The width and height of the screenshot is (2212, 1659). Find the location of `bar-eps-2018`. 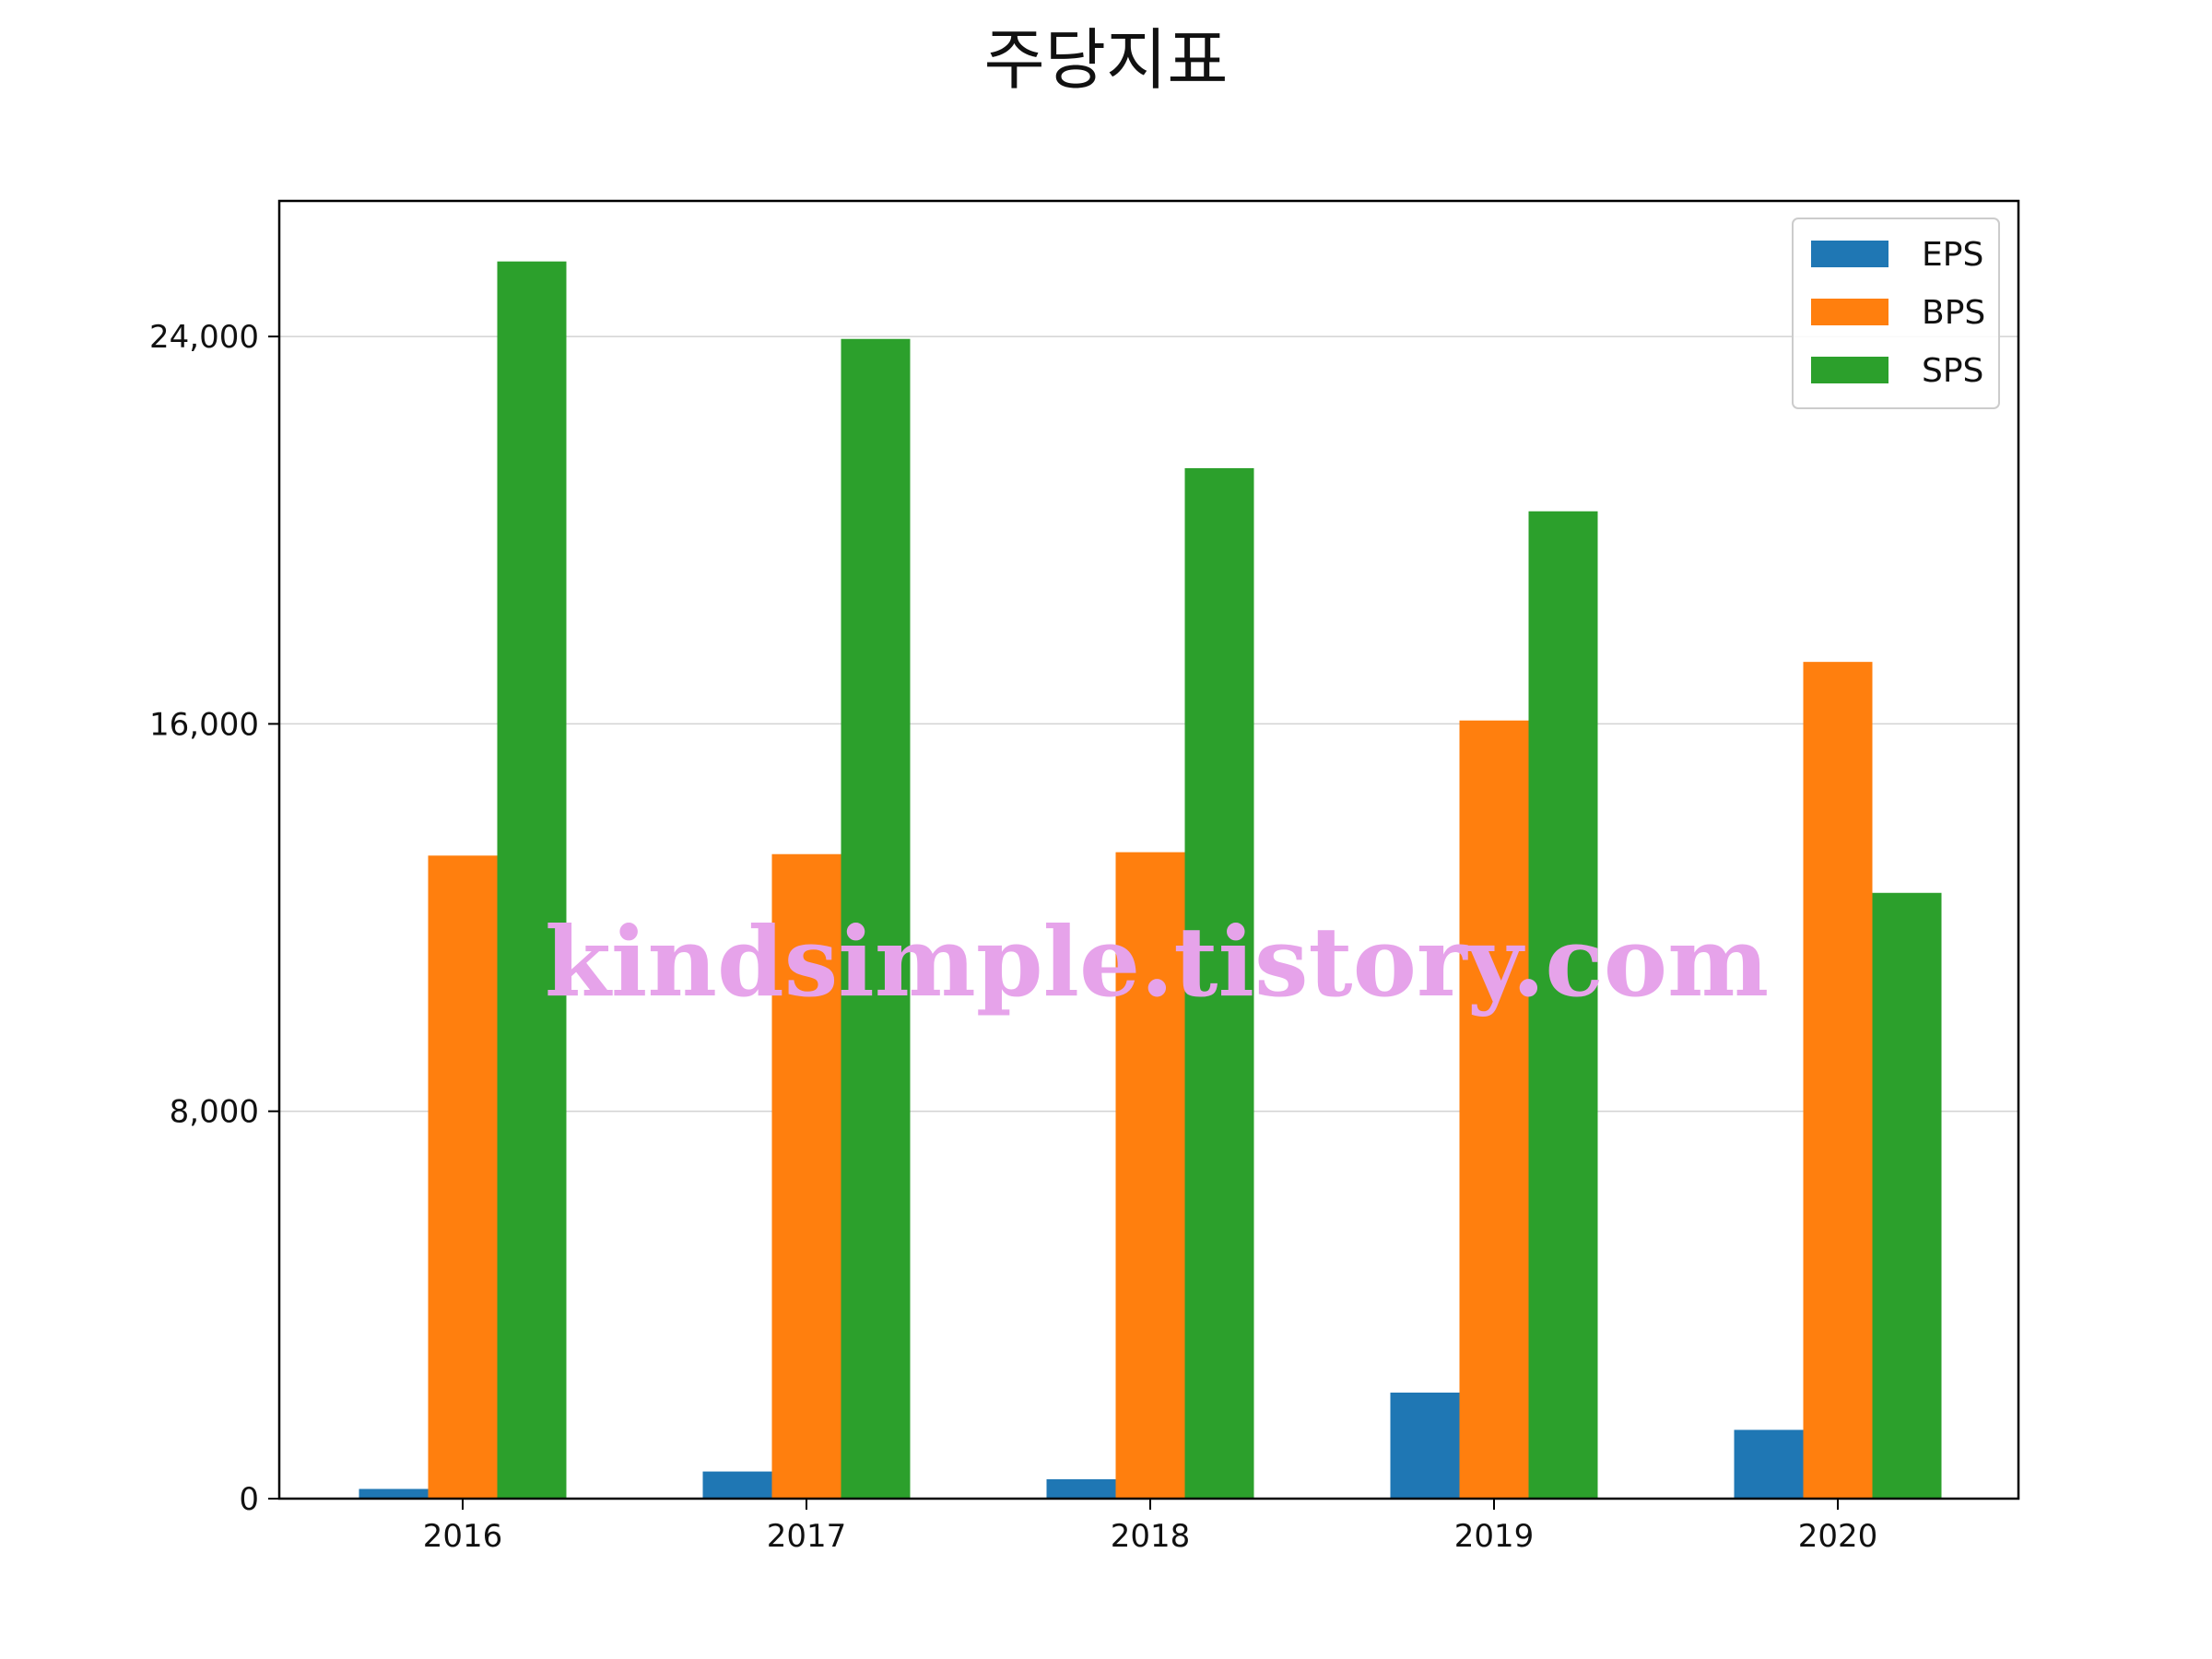

bar-eps-2018 is located at coordinates (1081, 1488).